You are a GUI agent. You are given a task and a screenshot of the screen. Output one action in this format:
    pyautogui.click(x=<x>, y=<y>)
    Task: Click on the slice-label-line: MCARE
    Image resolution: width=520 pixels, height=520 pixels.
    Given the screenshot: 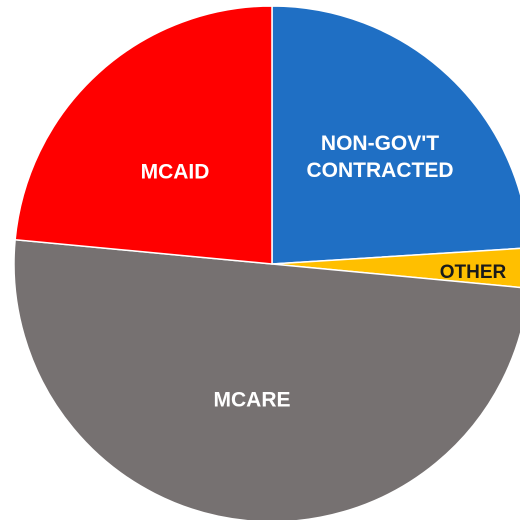 What is the action you would take?
    pyautogui.click(x=252, y=400)
    